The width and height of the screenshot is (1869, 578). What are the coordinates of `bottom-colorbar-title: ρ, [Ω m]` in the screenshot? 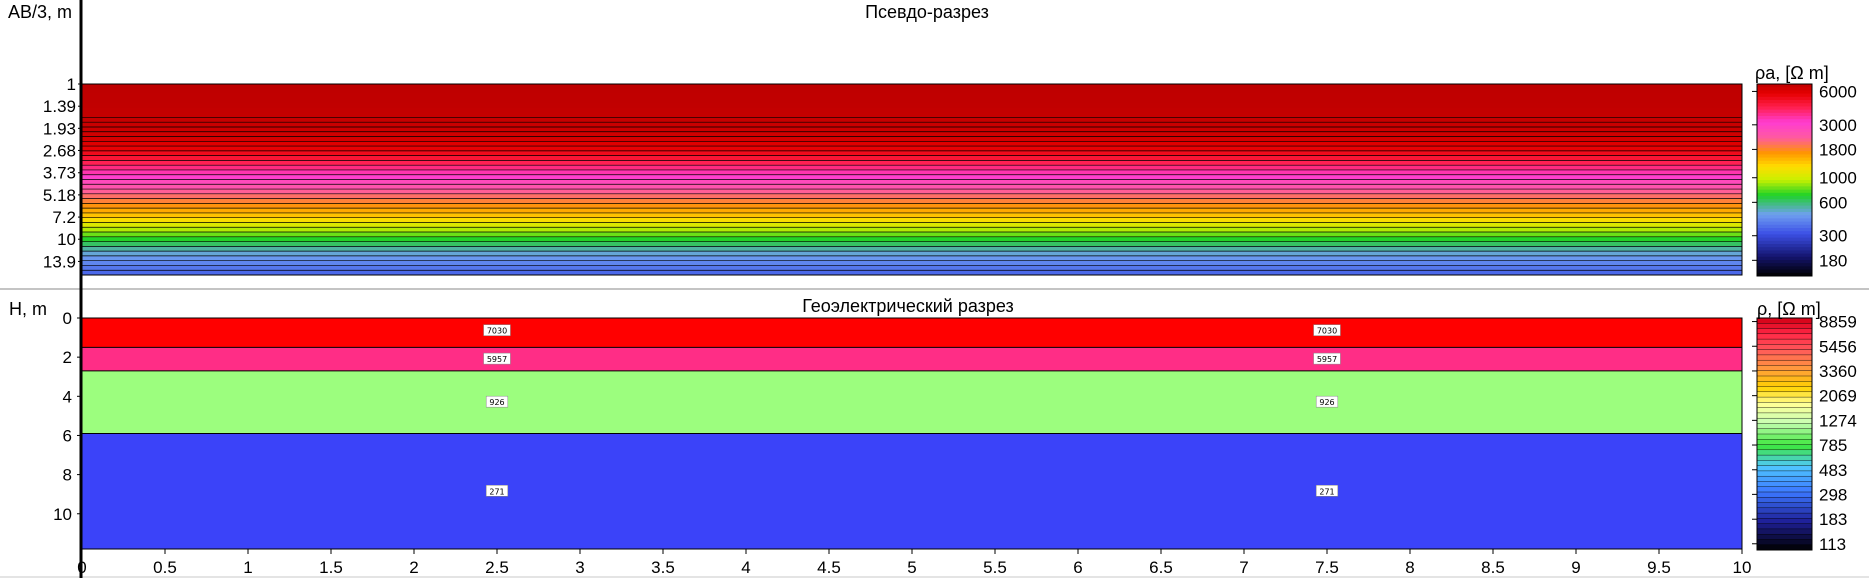 It's located at (1789, 309).